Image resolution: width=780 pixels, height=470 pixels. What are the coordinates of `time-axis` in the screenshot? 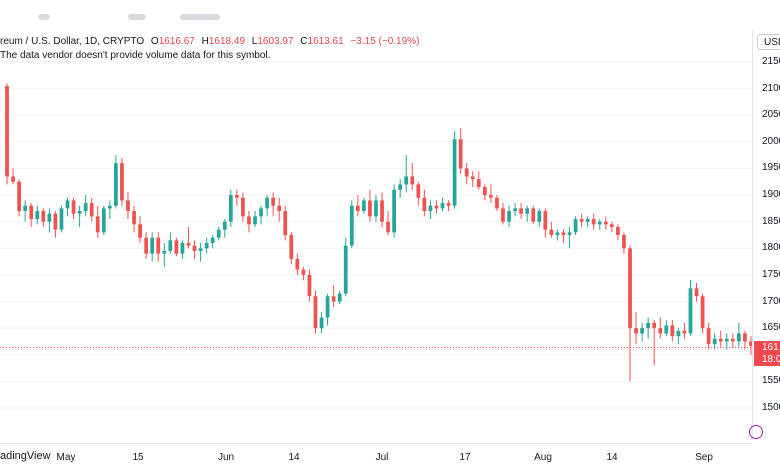 It's located at (376, 443).